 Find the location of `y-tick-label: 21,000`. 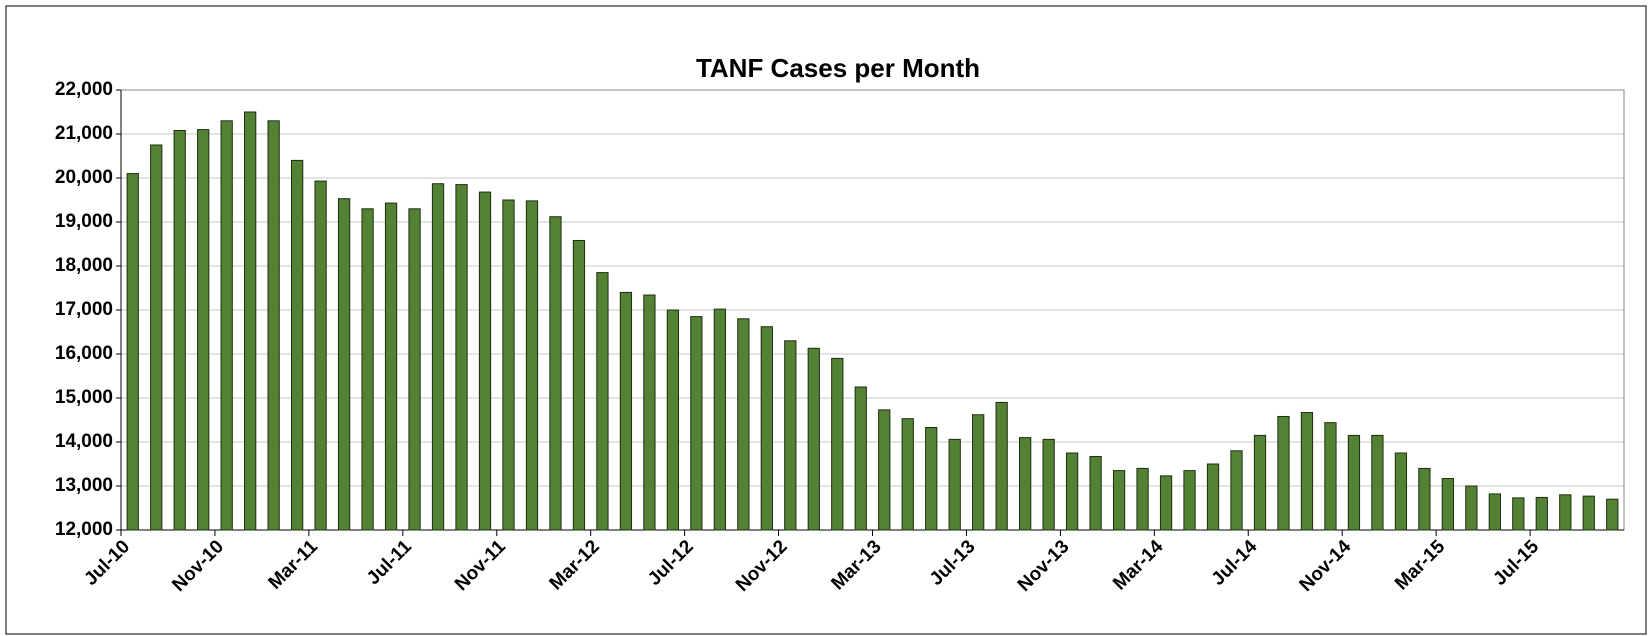

y-tick-label: 21,000 is located at coordinates (84, 133).